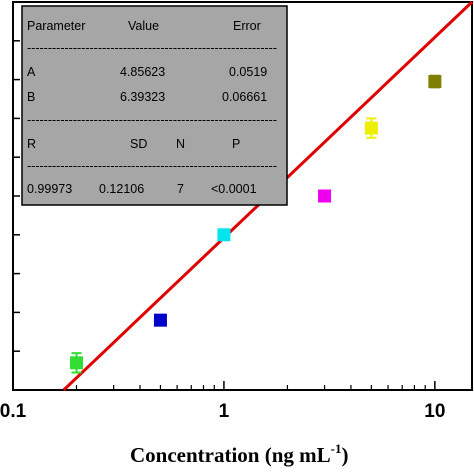 This screenshot has height=474, width=474. What do you see at coordinates (336, 448) in the screenshot?
I see `x-axis-label-superscript: -1` at bounding box center [336, 448].